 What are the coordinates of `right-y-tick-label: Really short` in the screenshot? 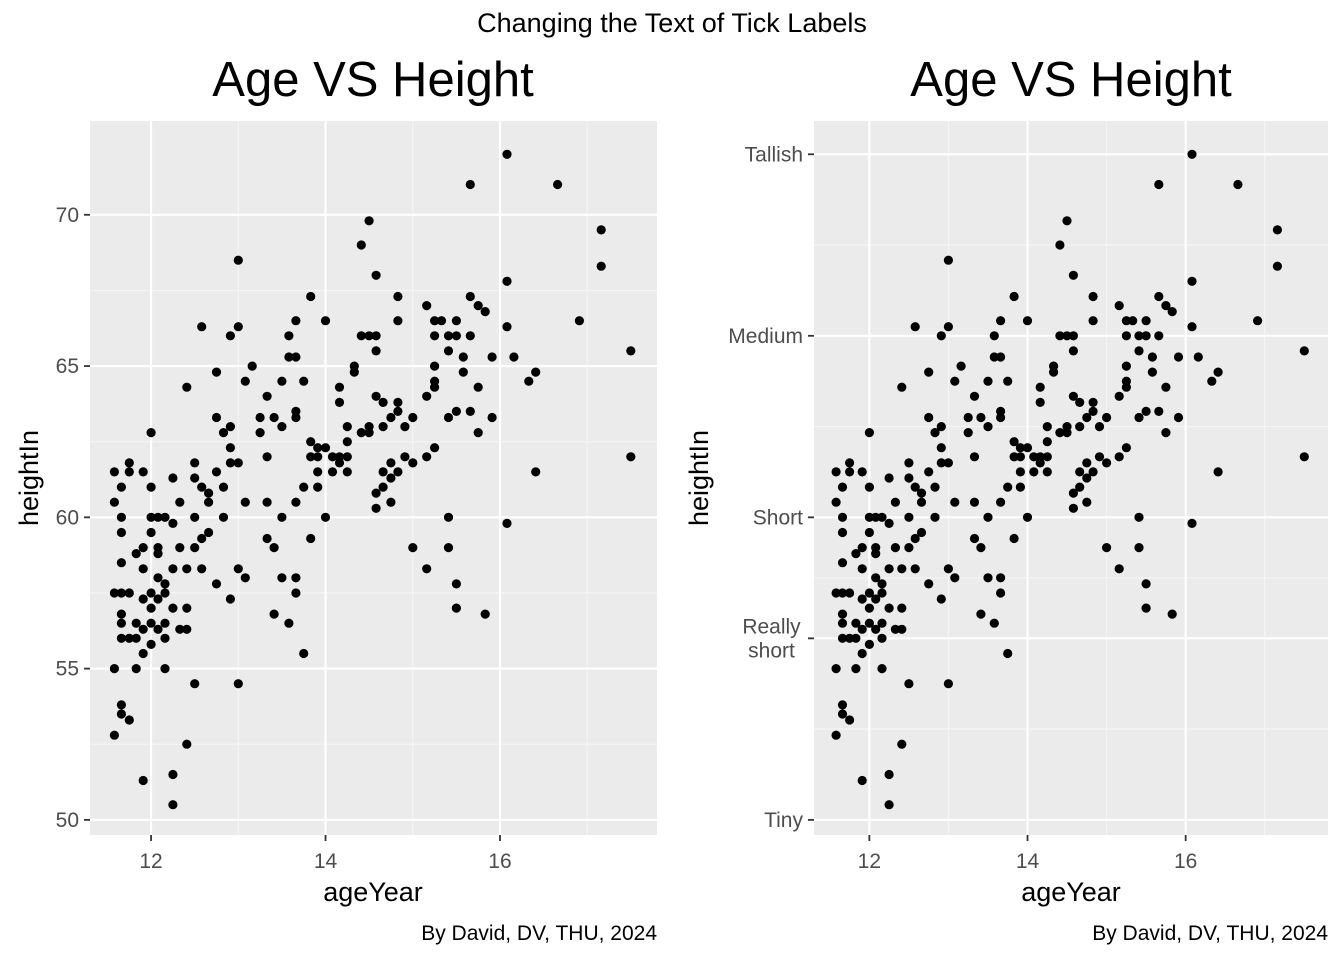 It's located at (771, 638).